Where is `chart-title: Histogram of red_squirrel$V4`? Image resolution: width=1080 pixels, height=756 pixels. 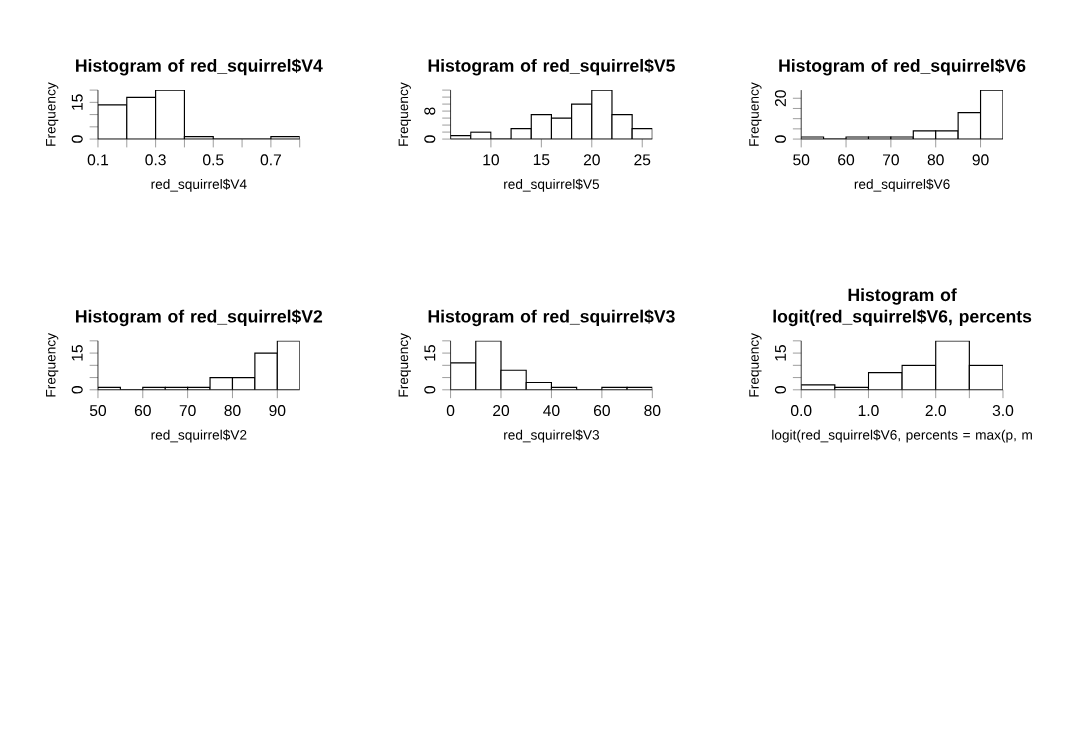
chart-title: Histogram of red_squirrel$V4 is located at coordinates (199, 67).